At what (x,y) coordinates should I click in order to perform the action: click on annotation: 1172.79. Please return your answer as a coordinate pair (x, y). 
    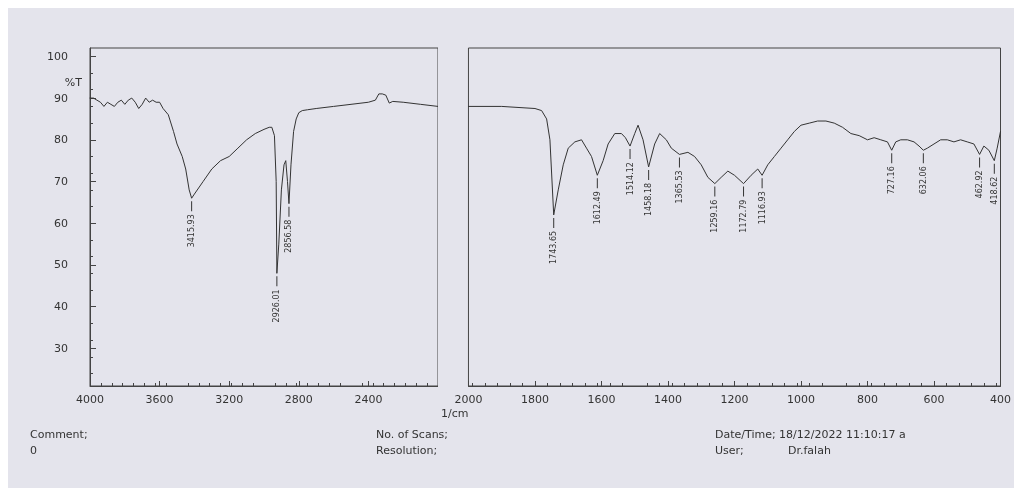
    Looking at the image, I should click on (744, 216).